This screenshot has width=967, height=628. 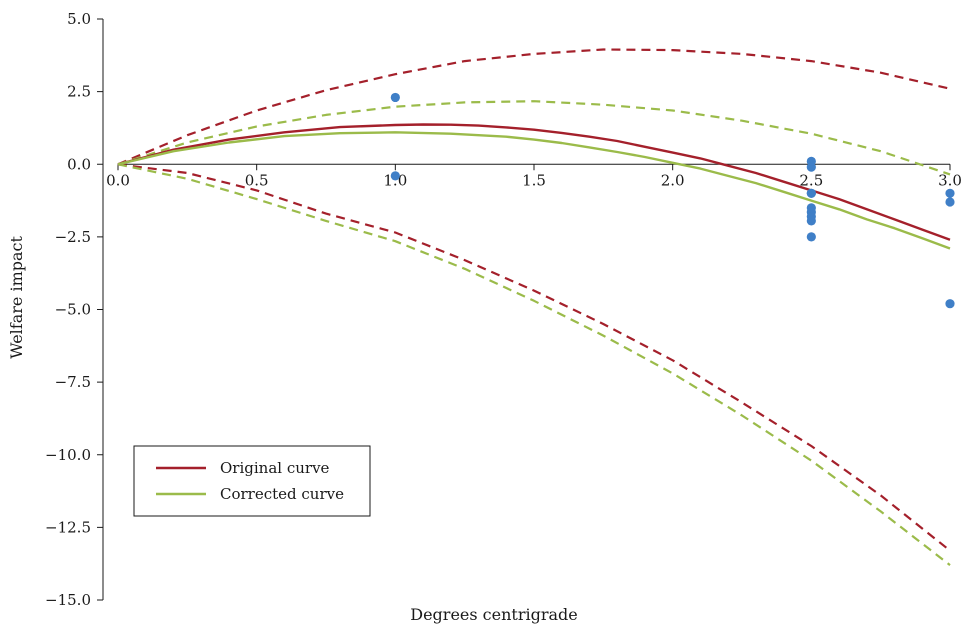 What do you see at coordinates (950, 180) in the screenshot?
I see `x-tick-label: 3.0` at bounding box center [950, 180].